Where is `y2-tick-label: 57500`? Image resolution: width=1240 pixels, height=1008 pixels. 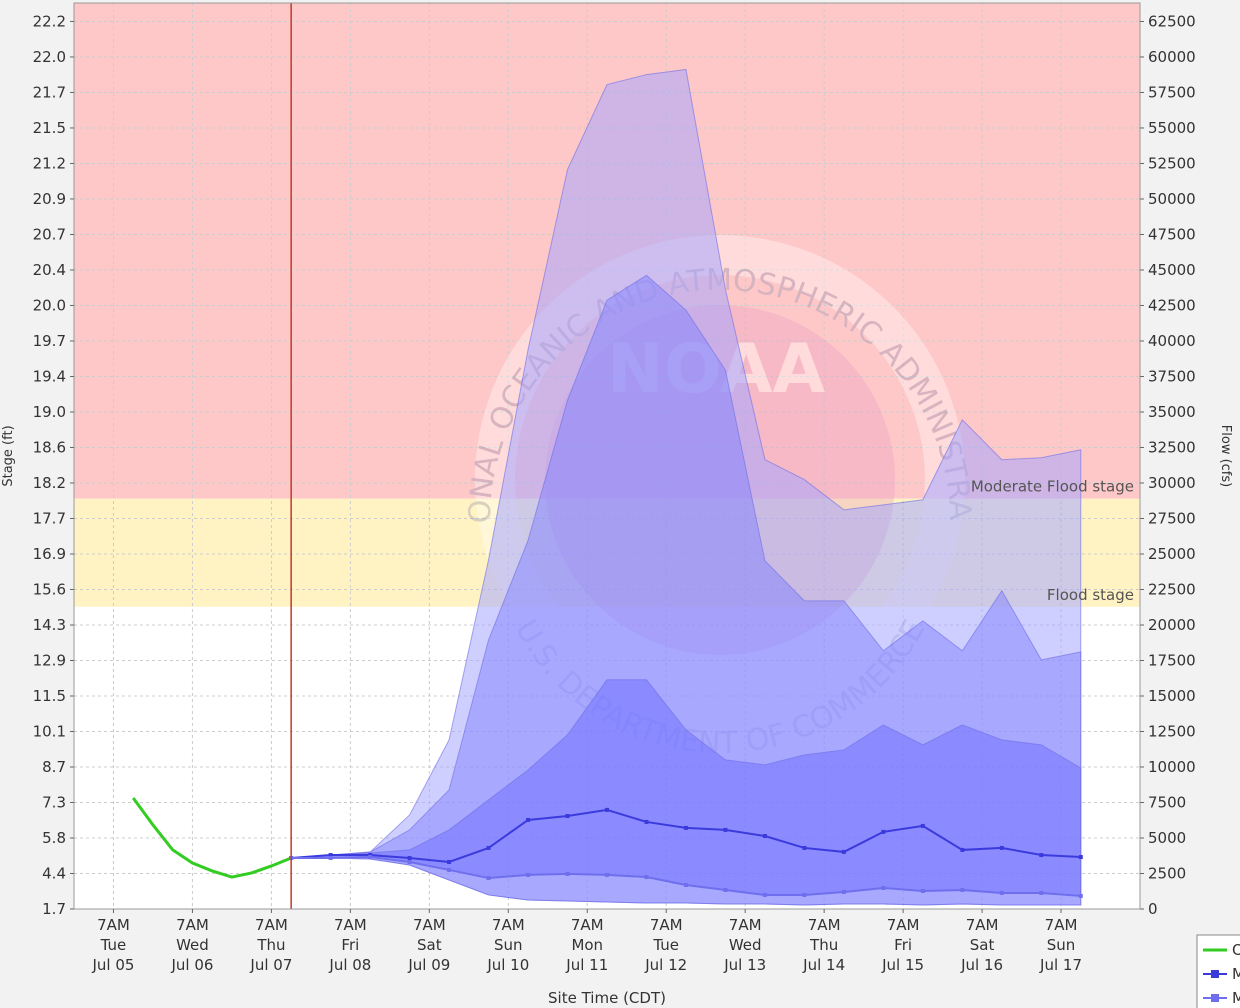 y2-tick-label: 57500 is located at coordinates (1172, 92).